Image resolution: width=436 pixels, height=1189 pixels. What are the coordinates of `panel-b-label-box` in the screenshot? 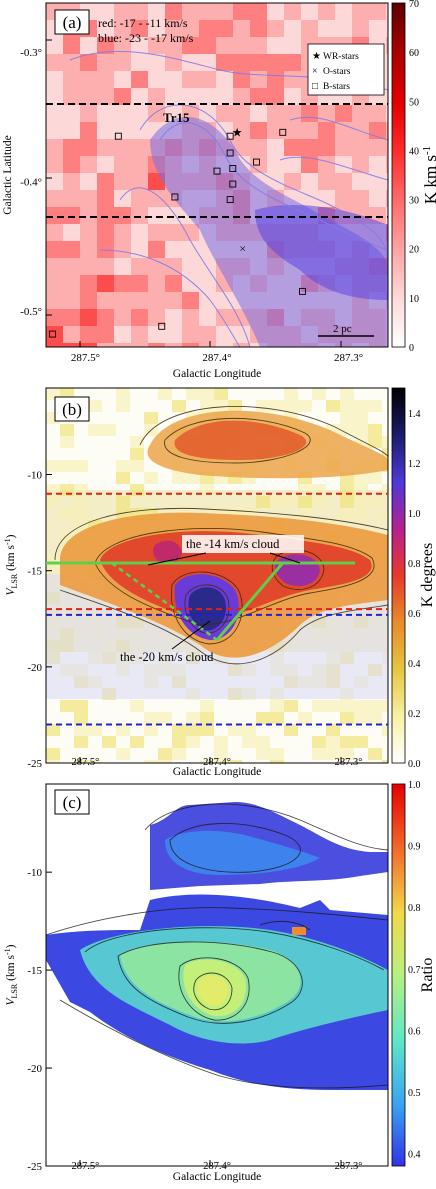 It's located at (72, 409).